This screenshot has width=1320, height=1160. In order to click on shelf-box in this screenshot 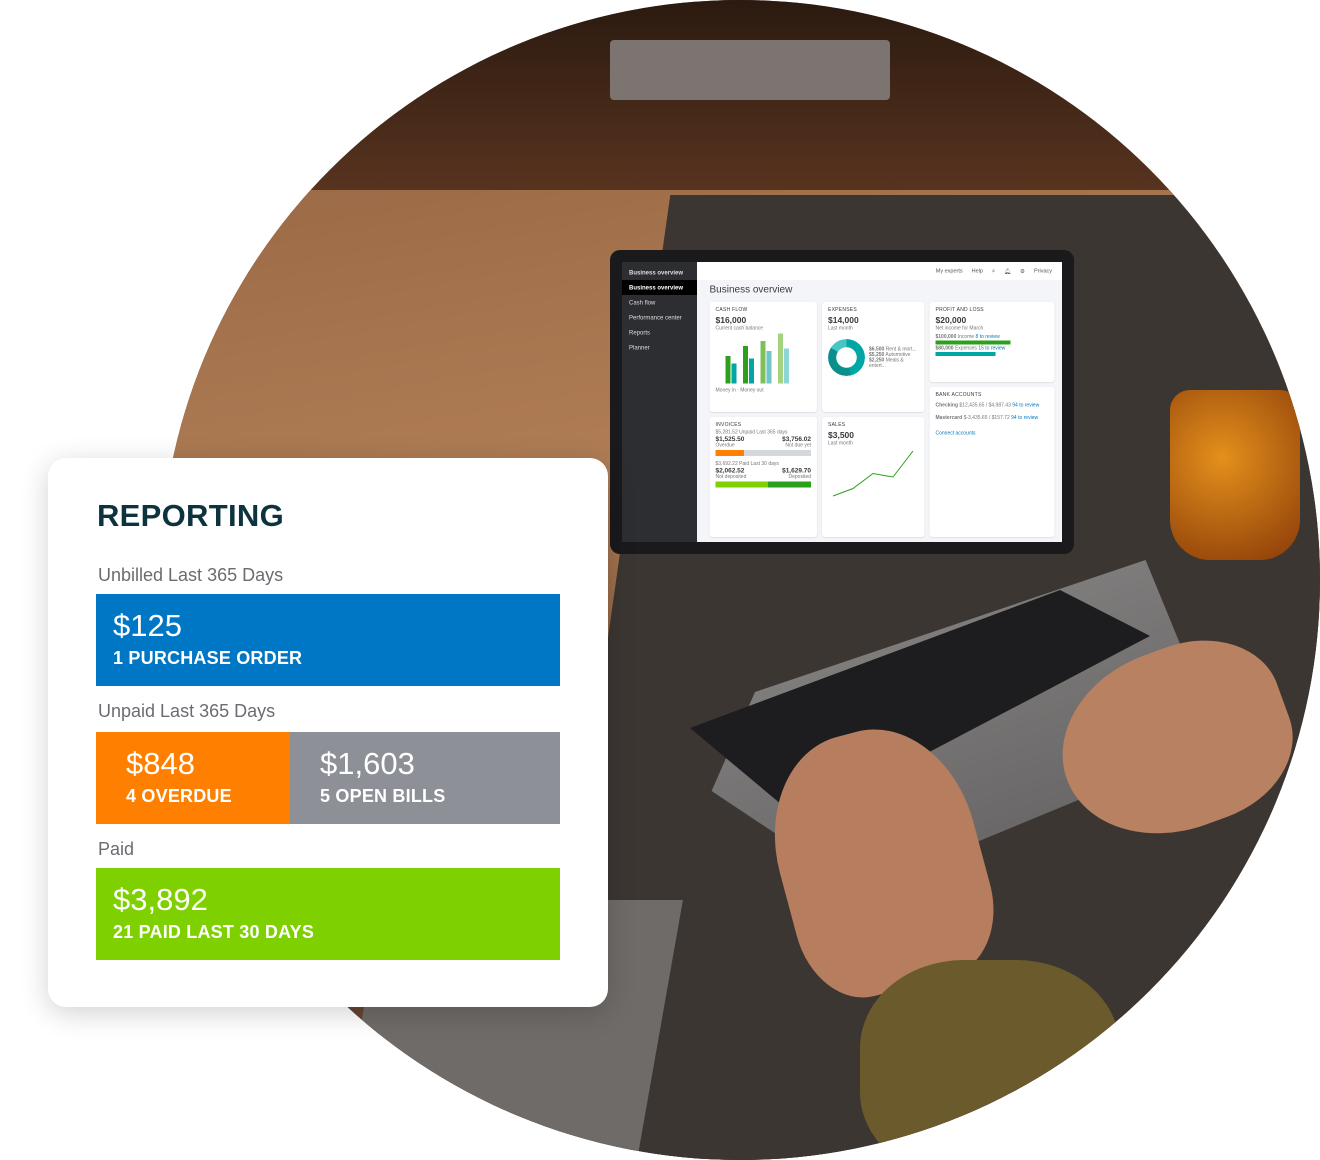, I will do `click(750, 70)`.